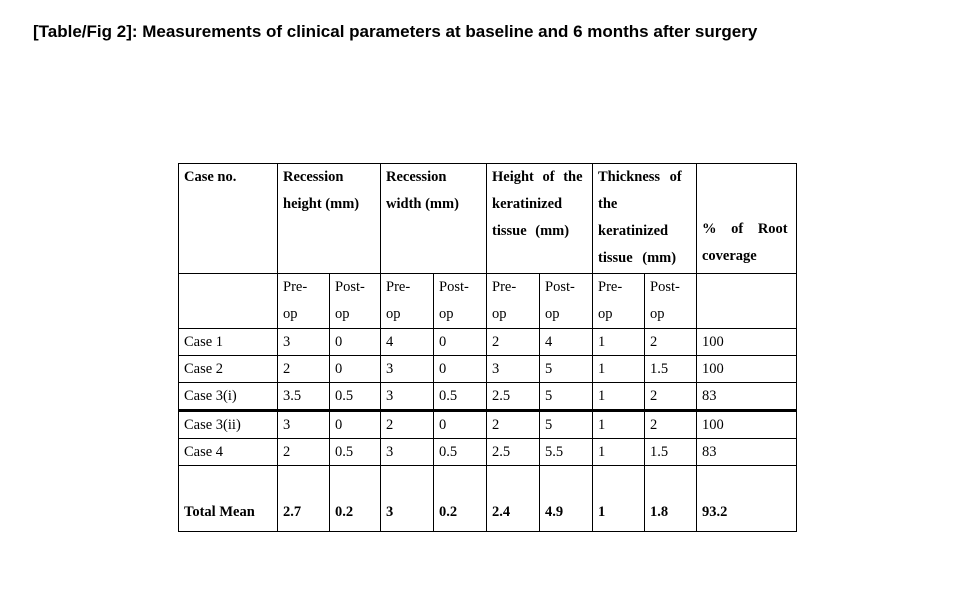 The width and height of the screenshot is (957, 608). What do you see at coordinates (329, 218) in the screenshot?
I see `header-cell-recession-height: Recession height (mm)` at bounding box center [329, 218].